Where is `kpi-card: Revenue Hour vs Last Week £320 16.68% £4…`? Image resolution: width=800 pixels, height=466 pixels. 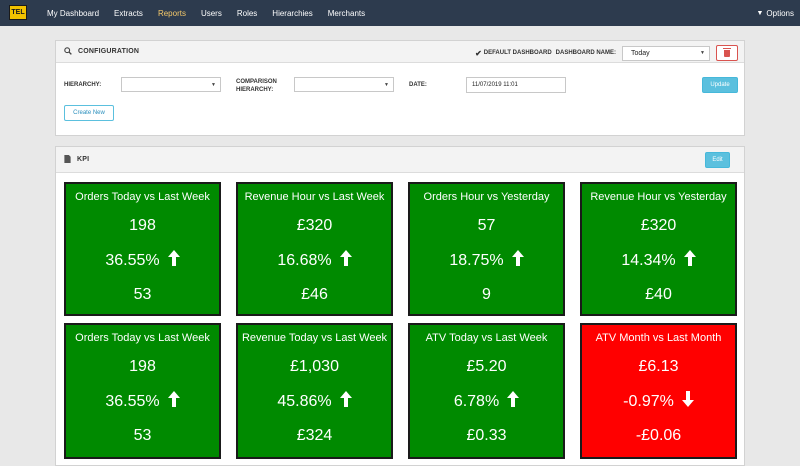
kpi-card: Revenue Hour vs Last Week £320 16.68% £4… is located at coordinates (314, 249).